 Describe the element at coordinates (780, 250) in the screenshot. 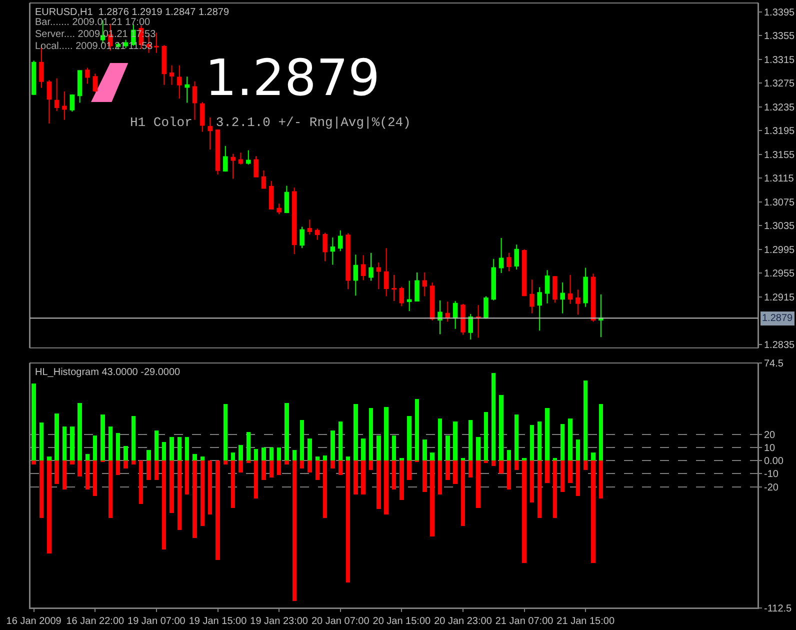

I see `y-tick-label: 1.2995` at that location.